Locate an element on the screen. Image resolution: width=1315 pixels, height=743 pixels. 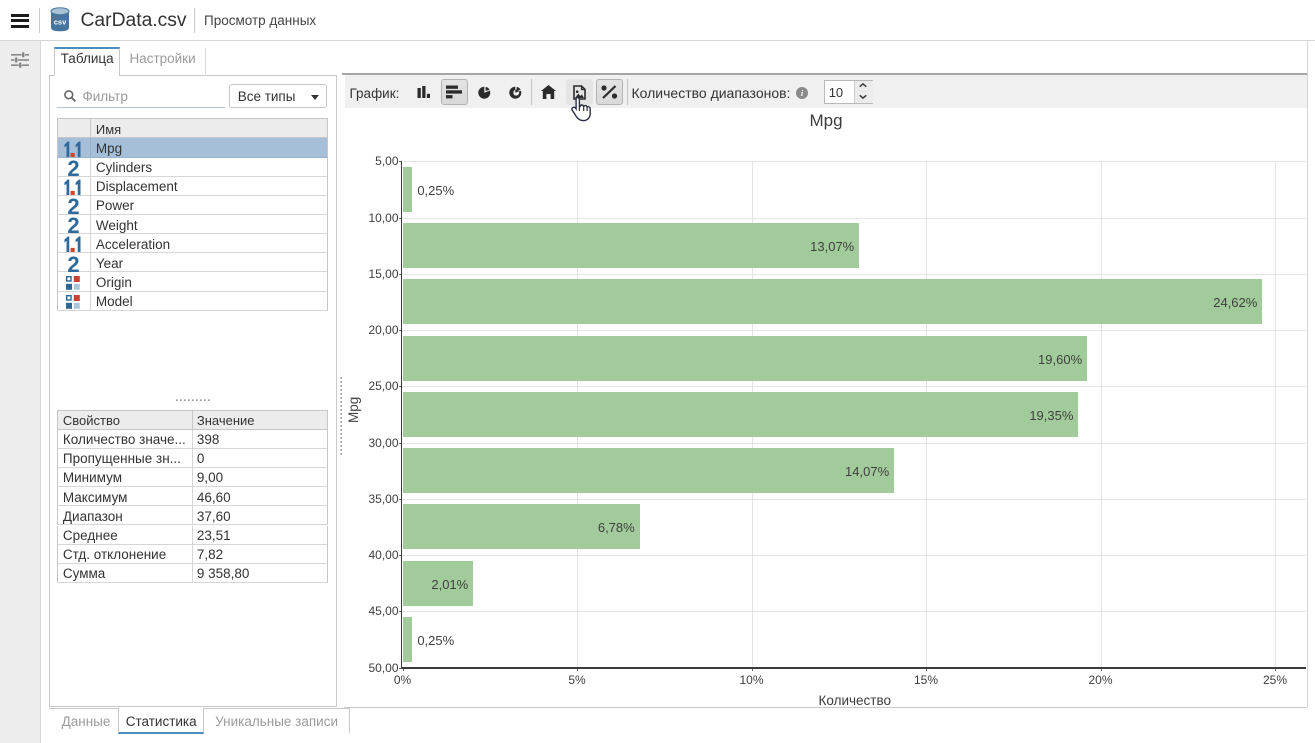
svg-text: csv is located at coordinates (60, 22).